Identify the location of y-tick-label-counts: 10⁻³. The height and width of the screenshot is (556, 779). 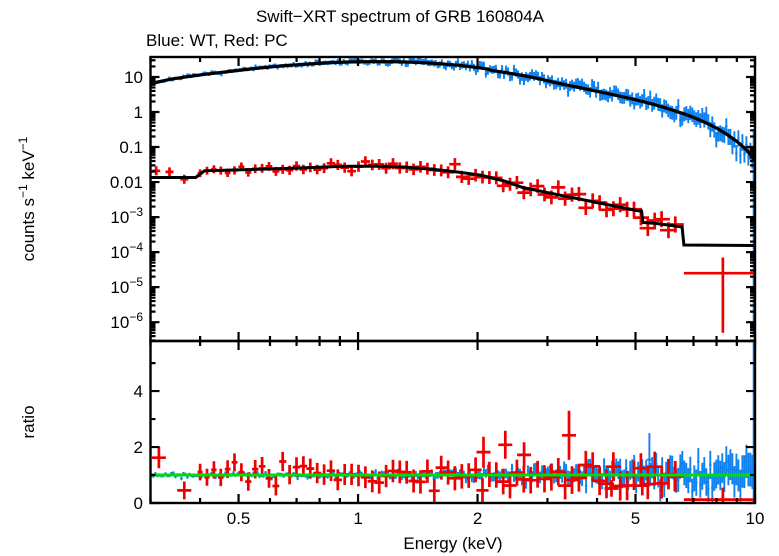
(126, 216).